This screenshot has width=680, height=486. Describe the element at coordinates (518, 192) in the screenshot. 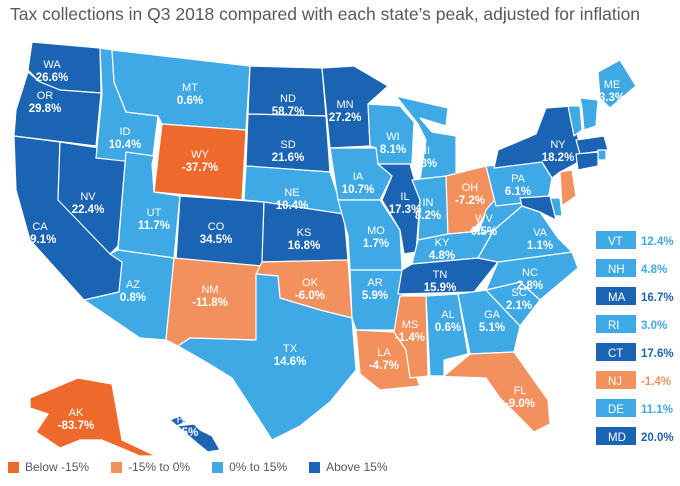

I see `state-value-pa: 6.1%` at that location.